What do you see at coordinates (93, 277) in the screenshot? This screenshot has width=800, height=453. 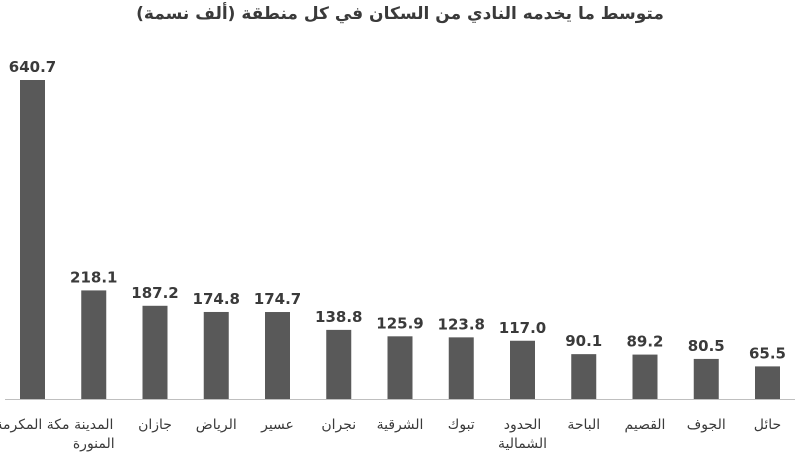 I see `data-label: 218.1` at bounding box center [93, 277].